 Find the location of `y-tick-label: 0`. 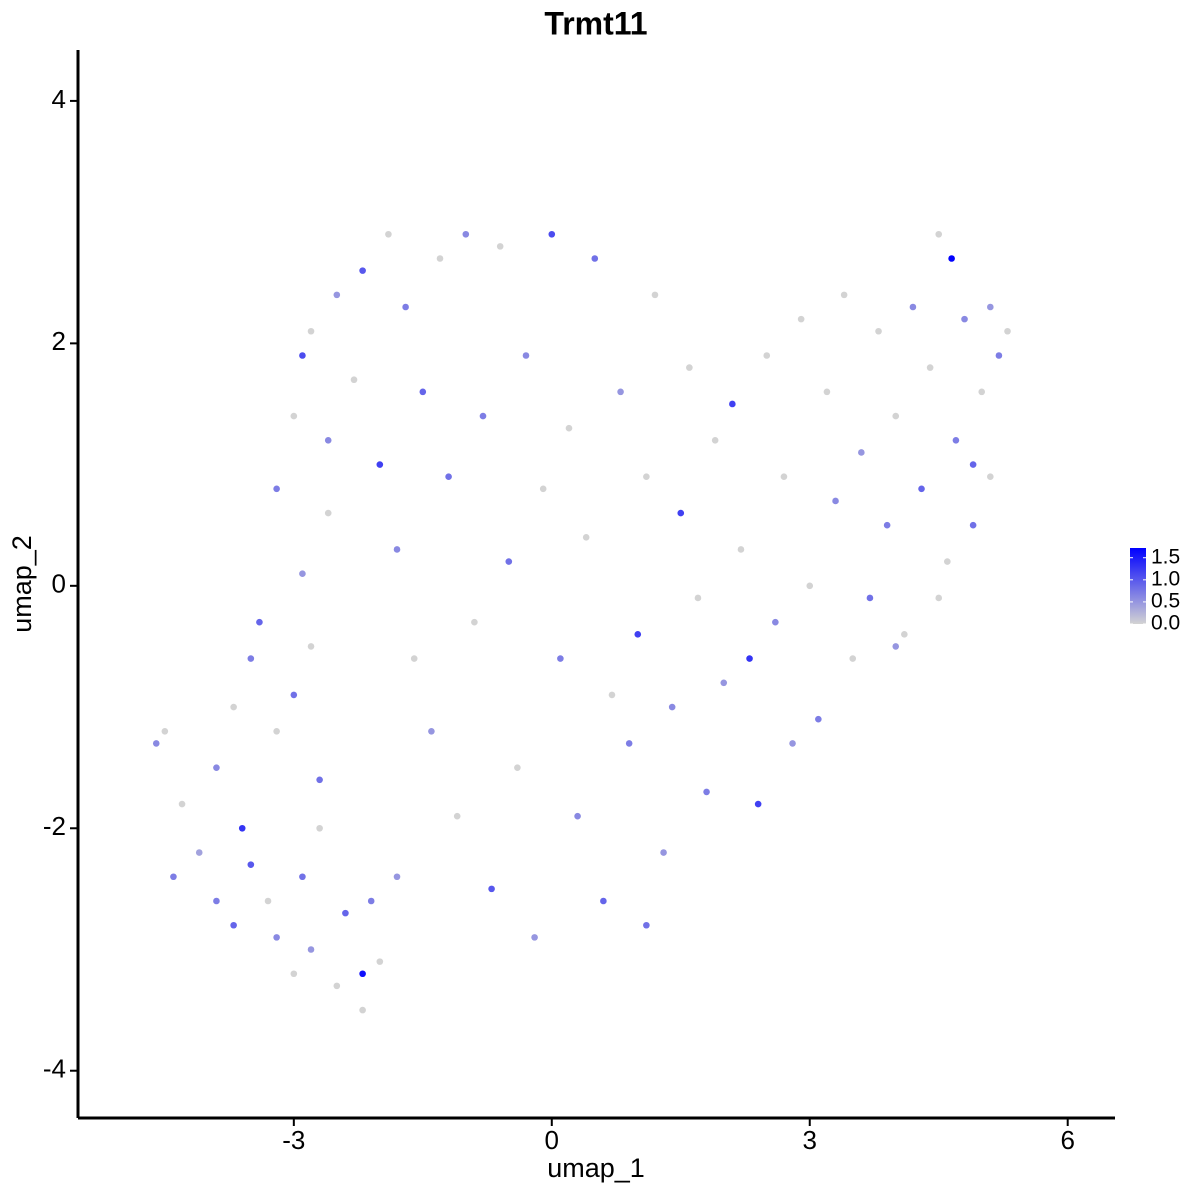

y-tick-label: 0 is located at coordinates (59, 584).